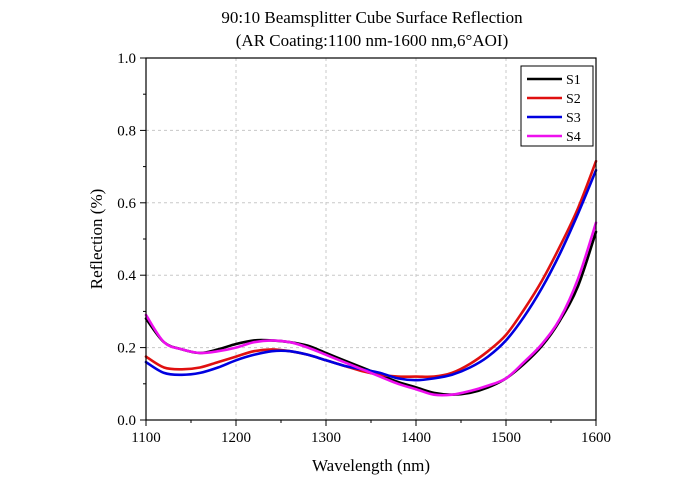 The width and height of the screenshot is (700, 498). Describe the element at coordinates (145, 438) in the screenshot. I see `x-tick-label: 1100` at that location.